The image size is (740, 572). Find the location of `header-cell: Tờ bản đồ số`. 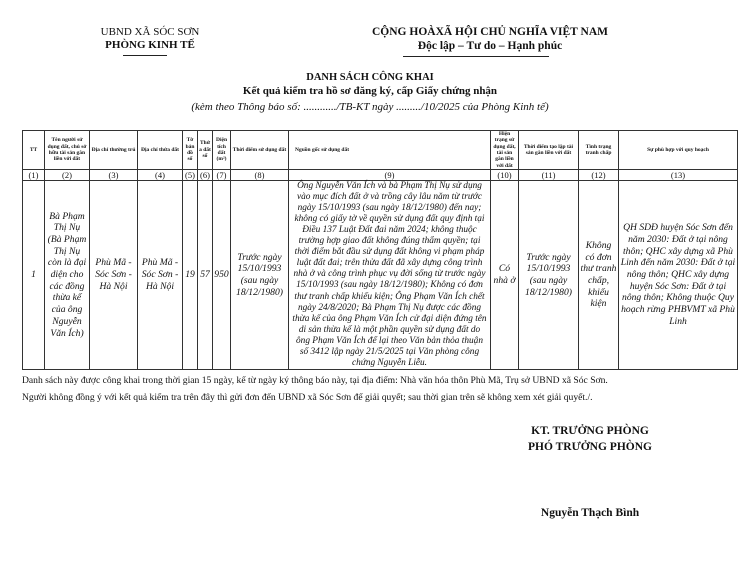

header-cell: Tờ bản đồ số is located at coordinates (190, 150).